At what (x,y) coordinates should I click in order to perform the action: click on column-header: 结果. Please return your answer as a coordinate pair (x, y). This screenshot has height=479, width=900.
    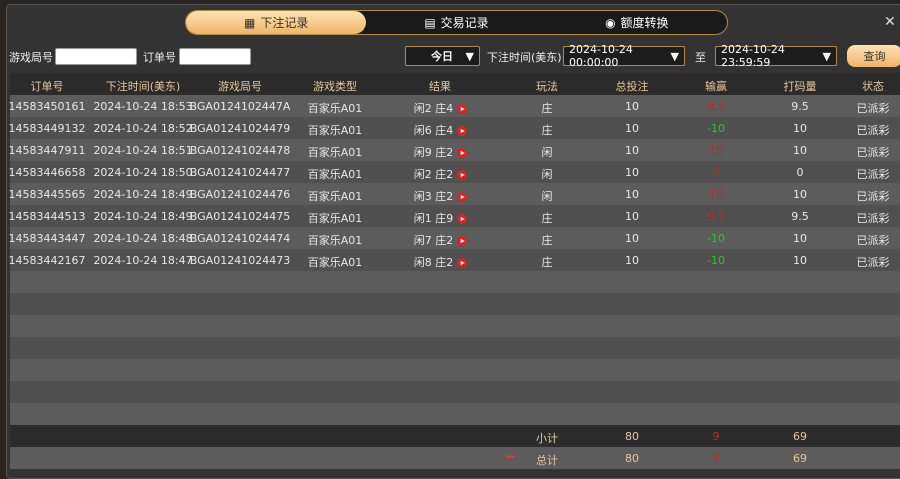
    Looking at the image, I should click on (440, 86).